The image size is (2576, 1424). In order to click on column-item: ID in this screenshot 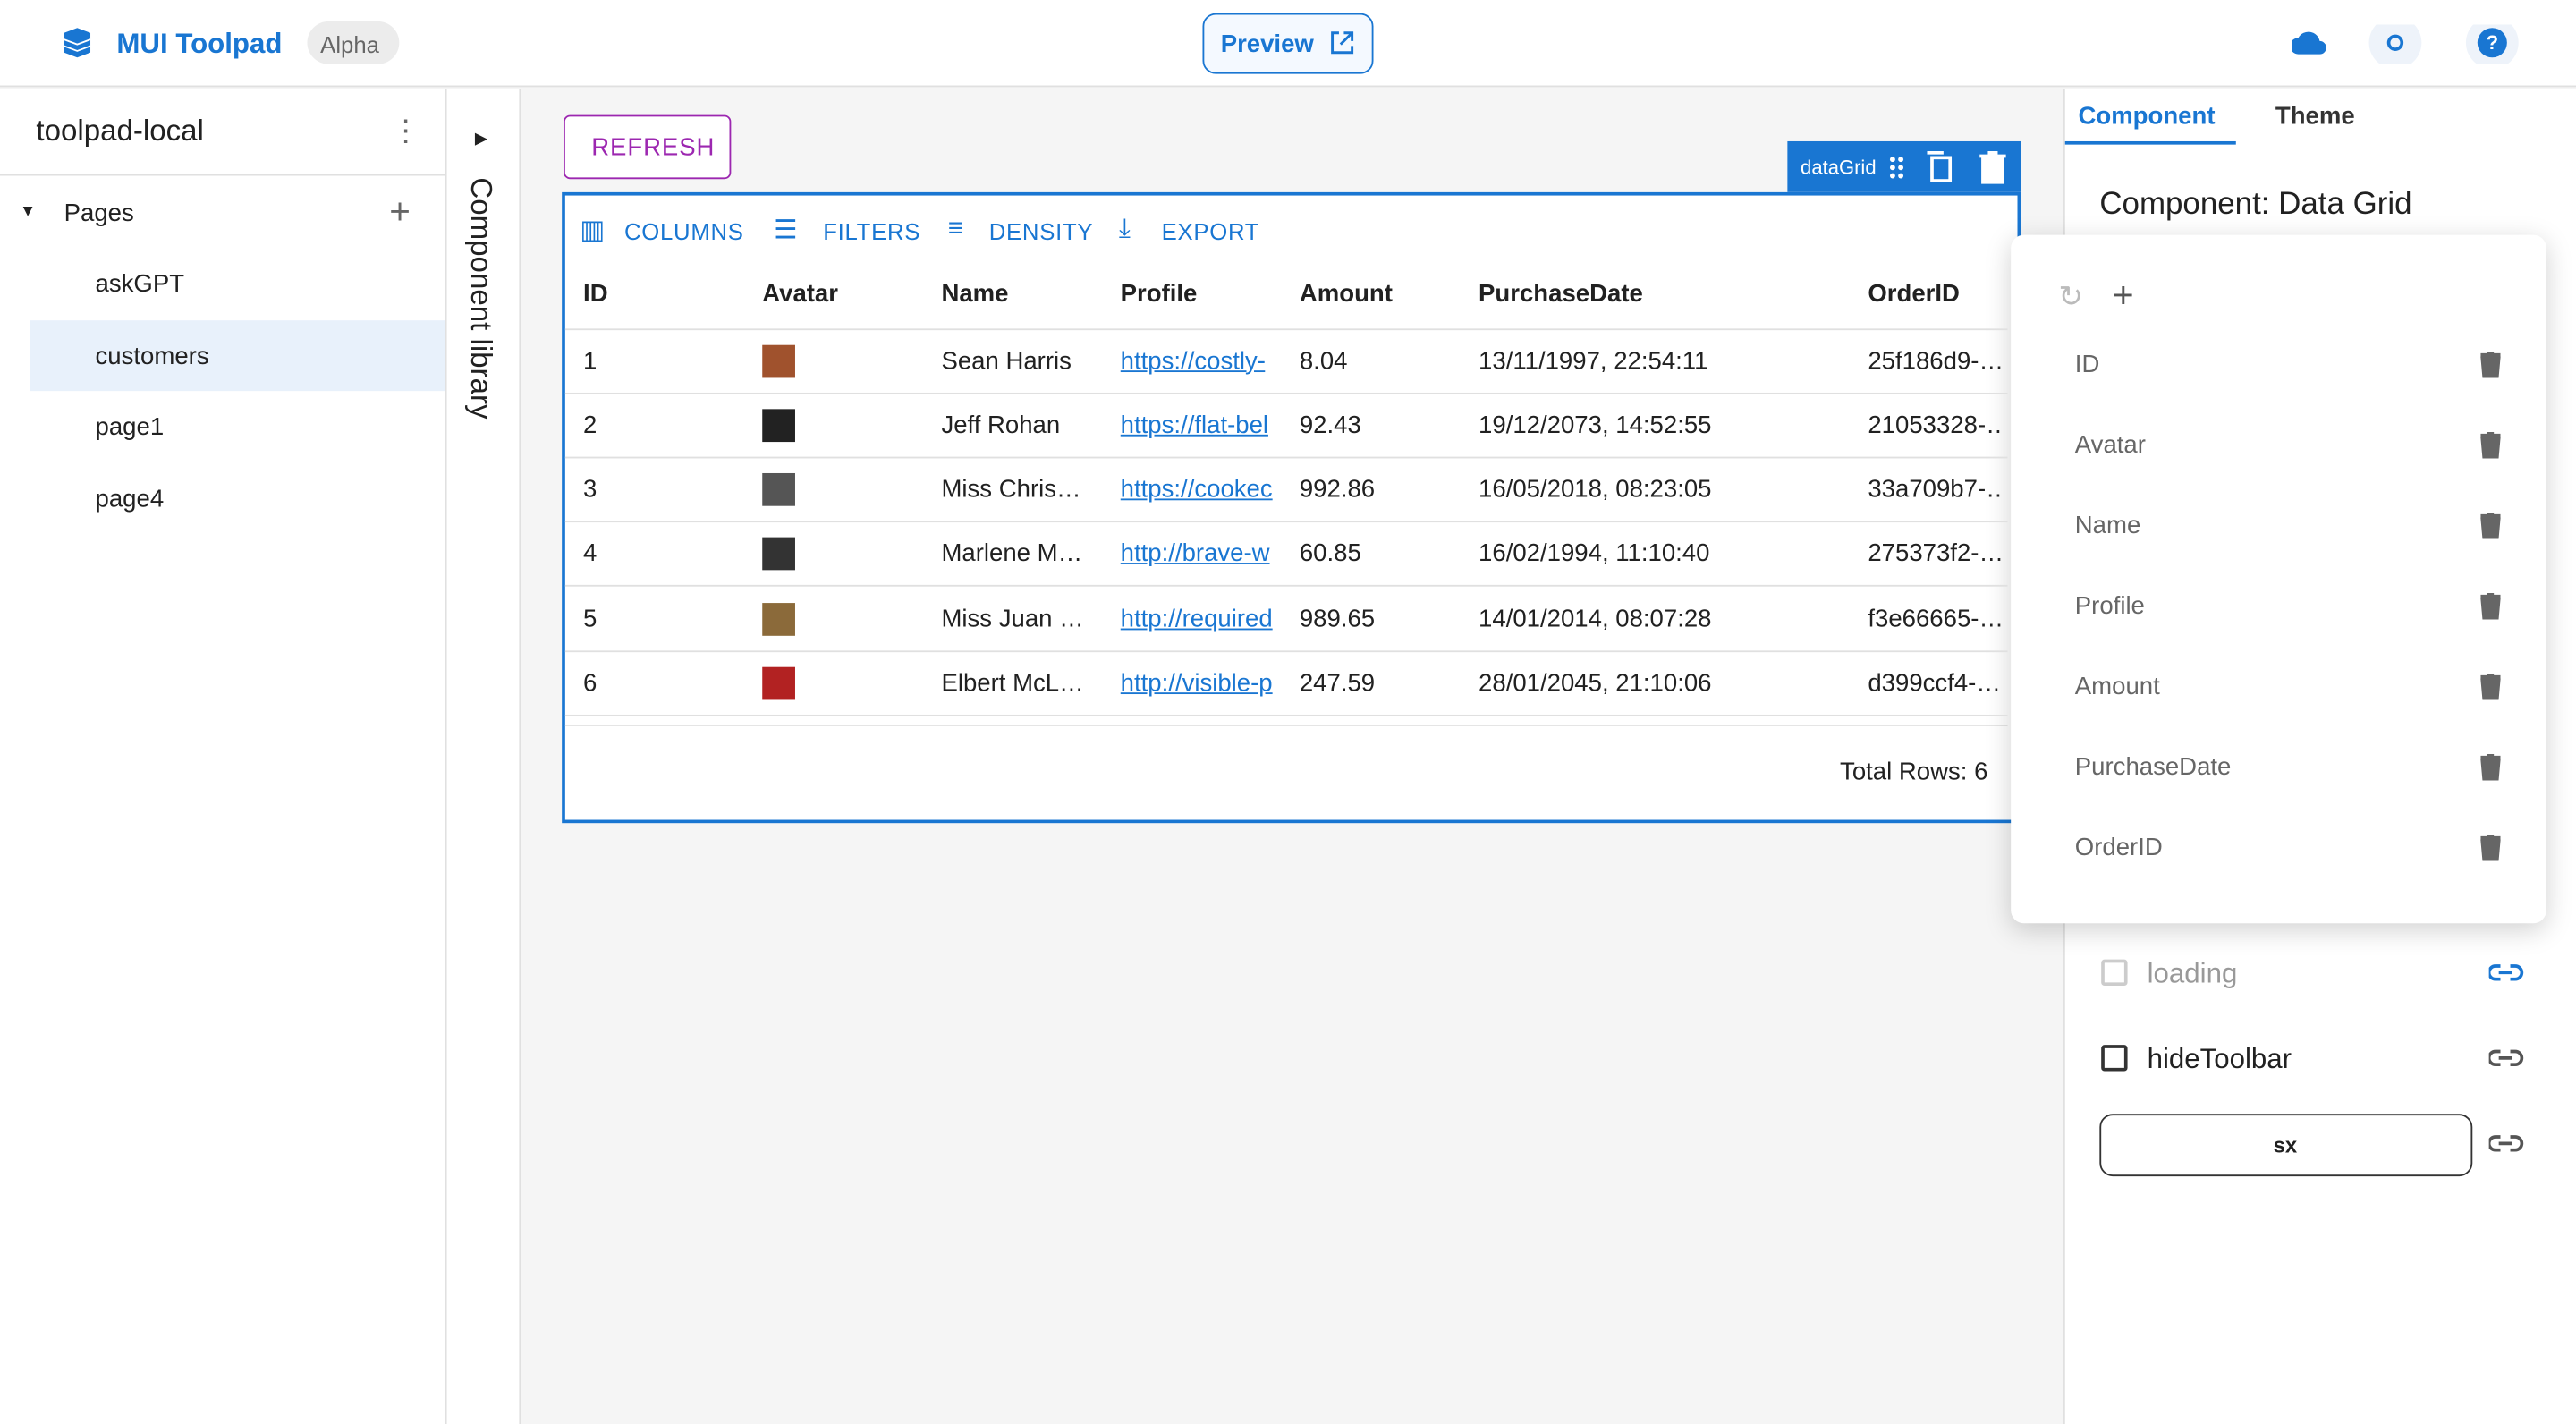, I will do `click(2087, 365)`.